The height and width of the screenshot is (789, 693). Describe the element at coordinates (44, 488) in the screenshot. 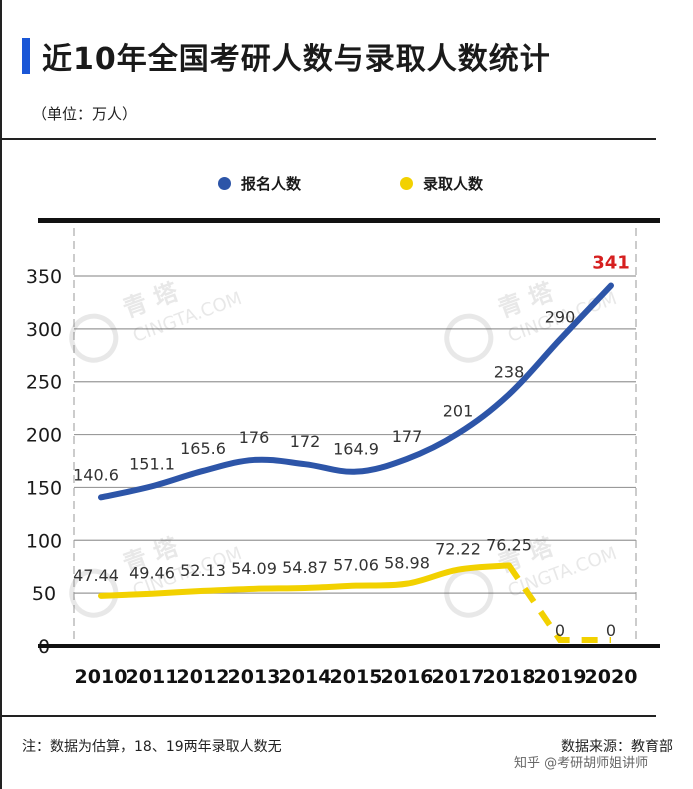

I see `y-tick-label-150: 150` at that location.